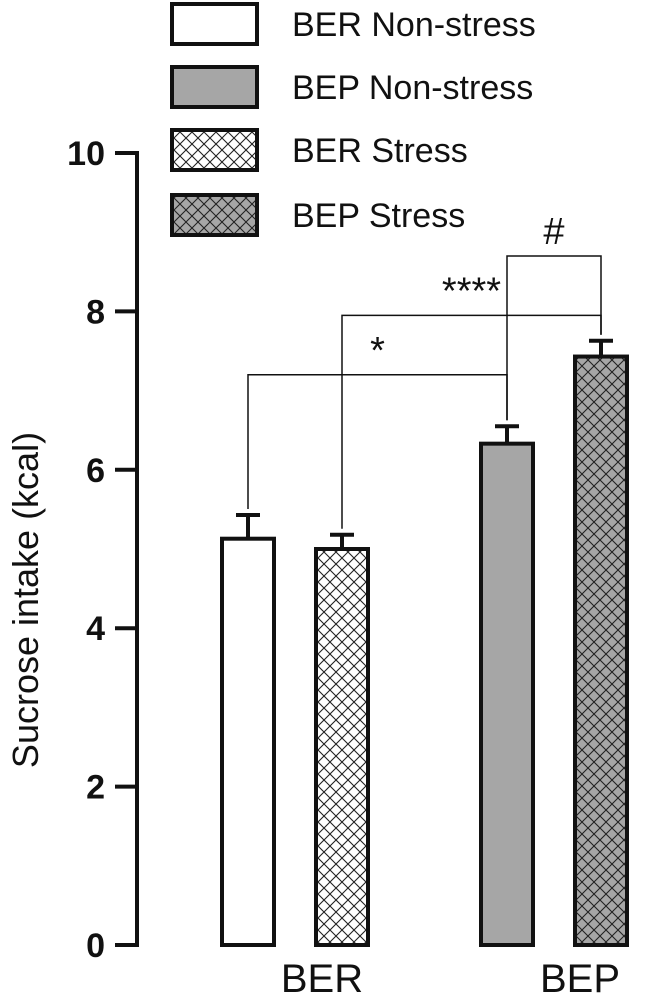 The width and height of the screenshot is (658, 1000). I want to click on y-tick-label-2: 2, so click(95, 788).